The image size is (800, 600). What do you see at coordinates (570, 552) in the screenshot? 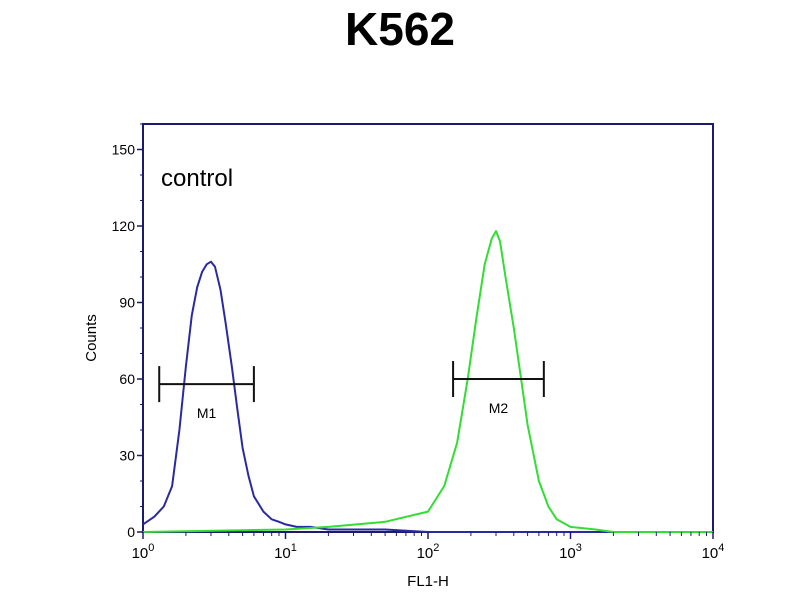
I see `x-tick-label: 10³` at bounding box center [570, 552].